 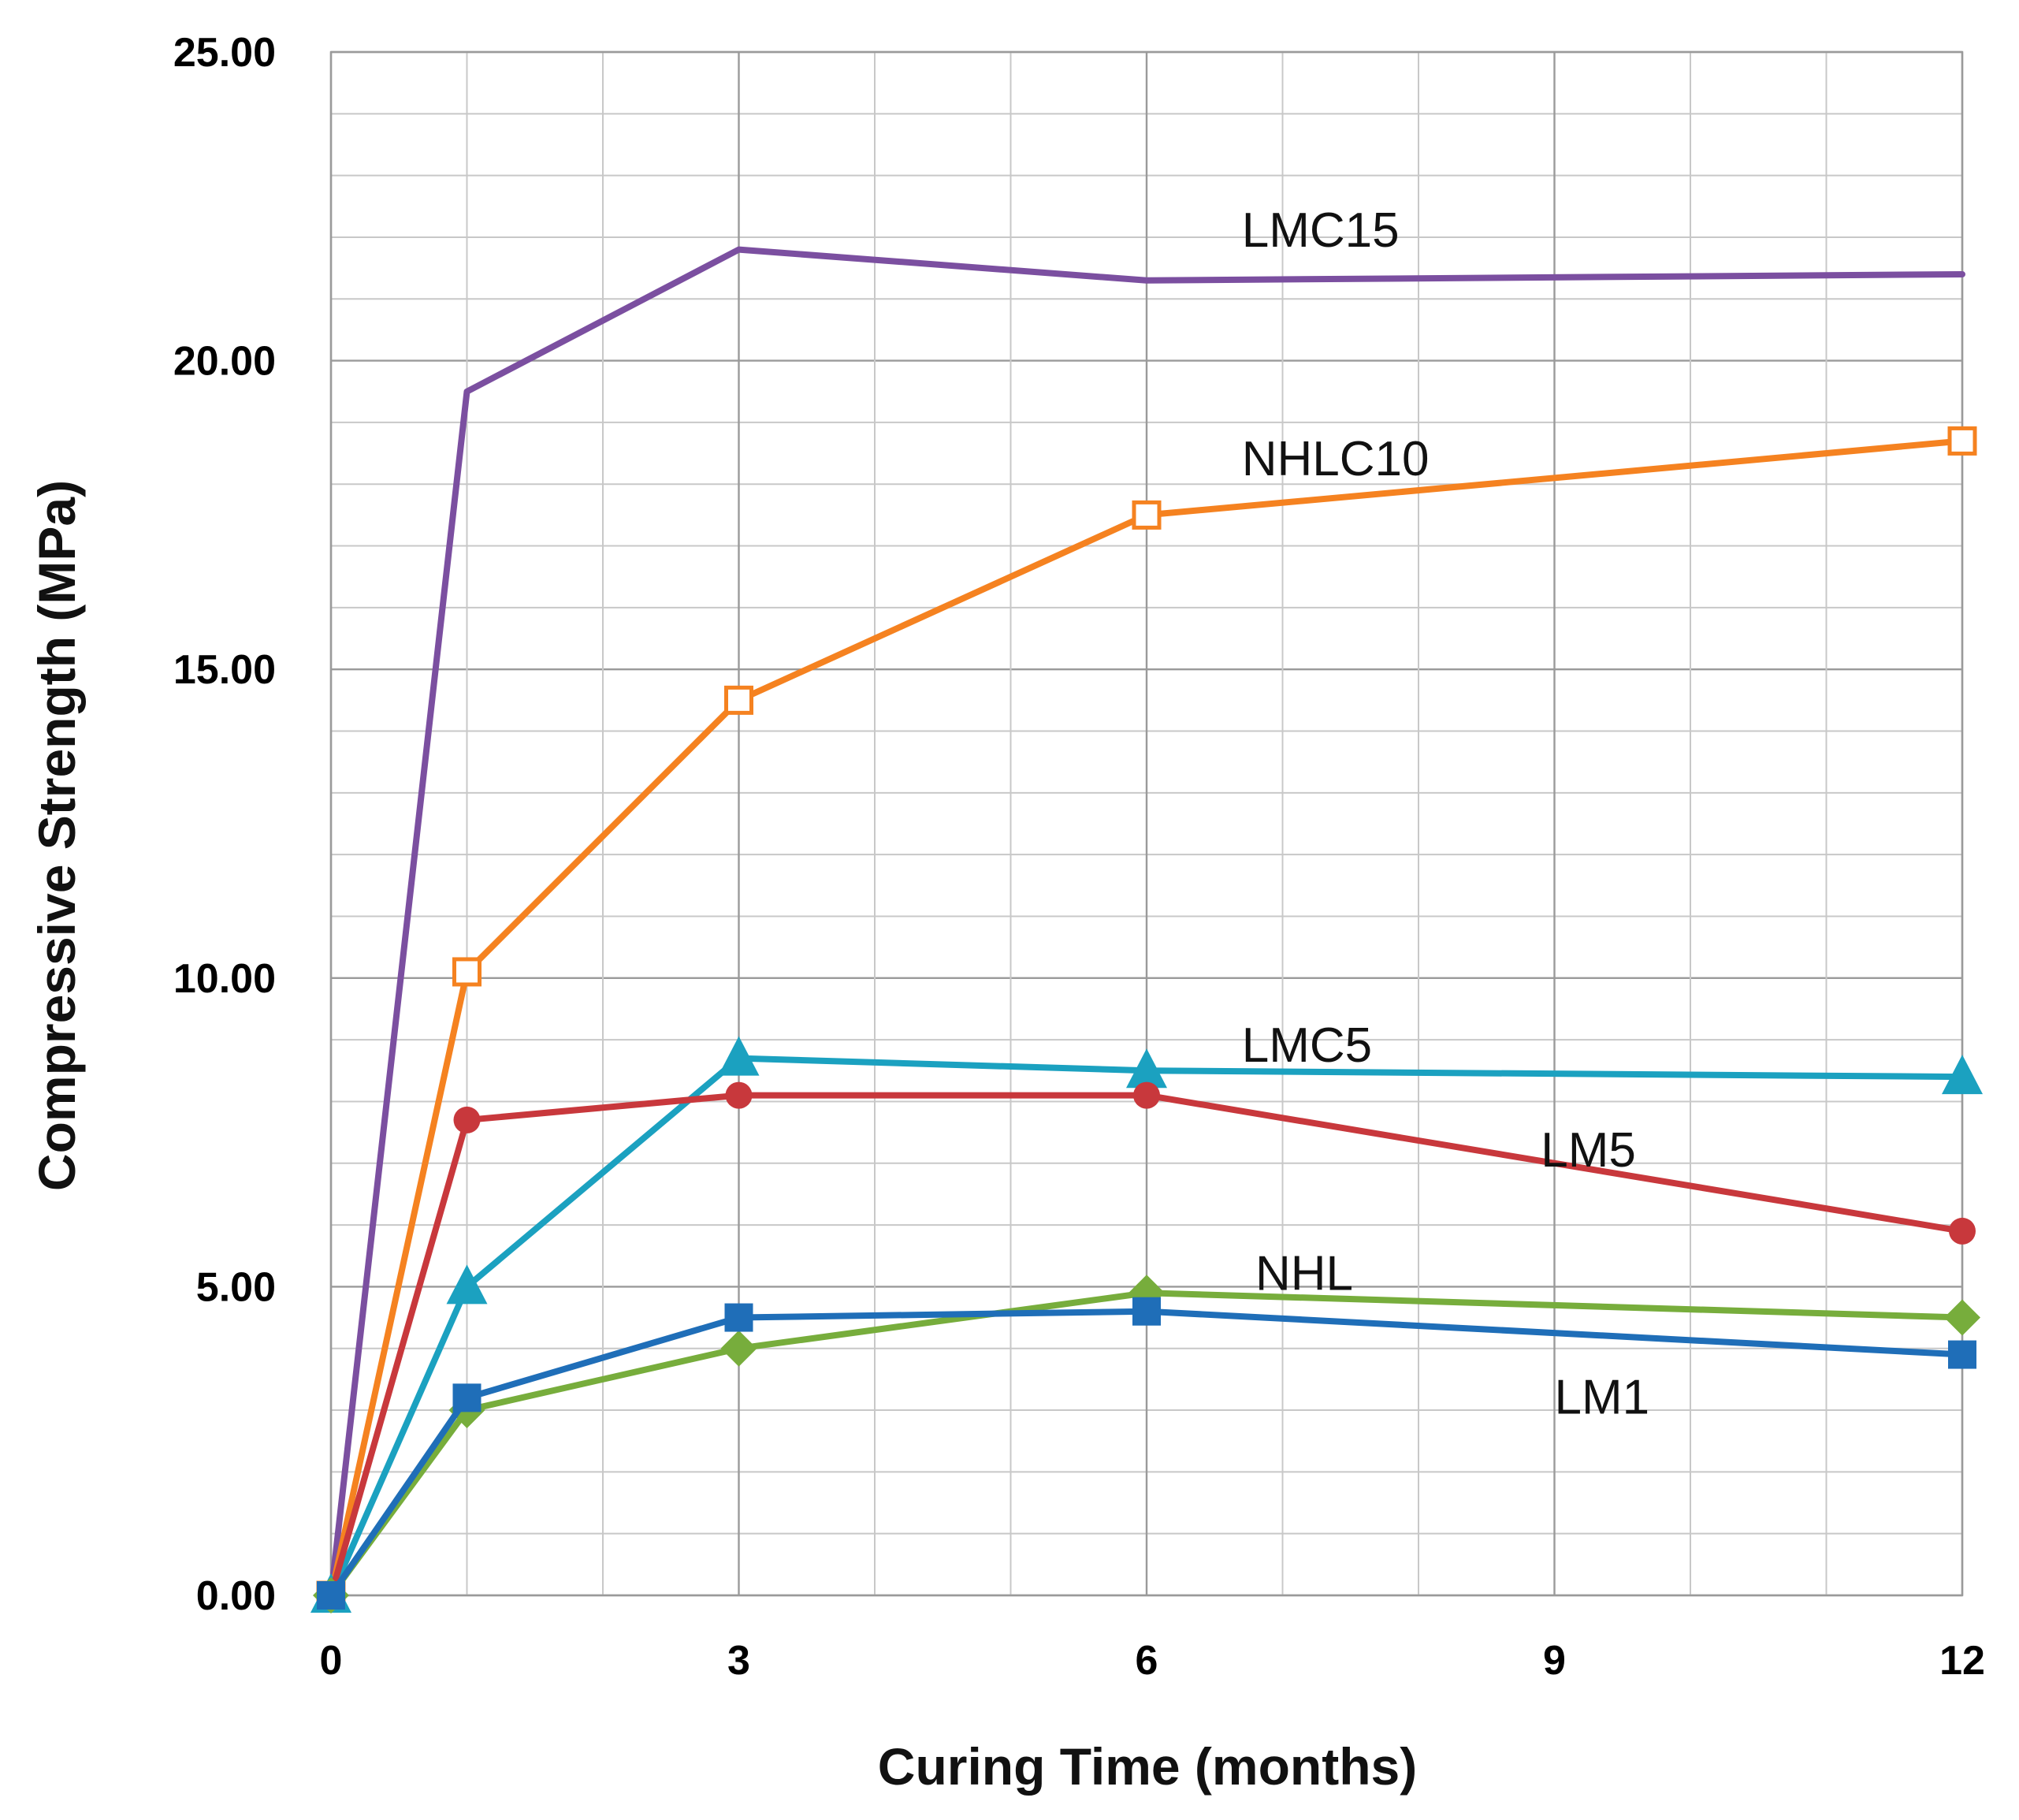 I want to click on series-labels: LMC15 NHLC10 LMC5 LM5 NHL LM1, so click(x=1445, y=813).